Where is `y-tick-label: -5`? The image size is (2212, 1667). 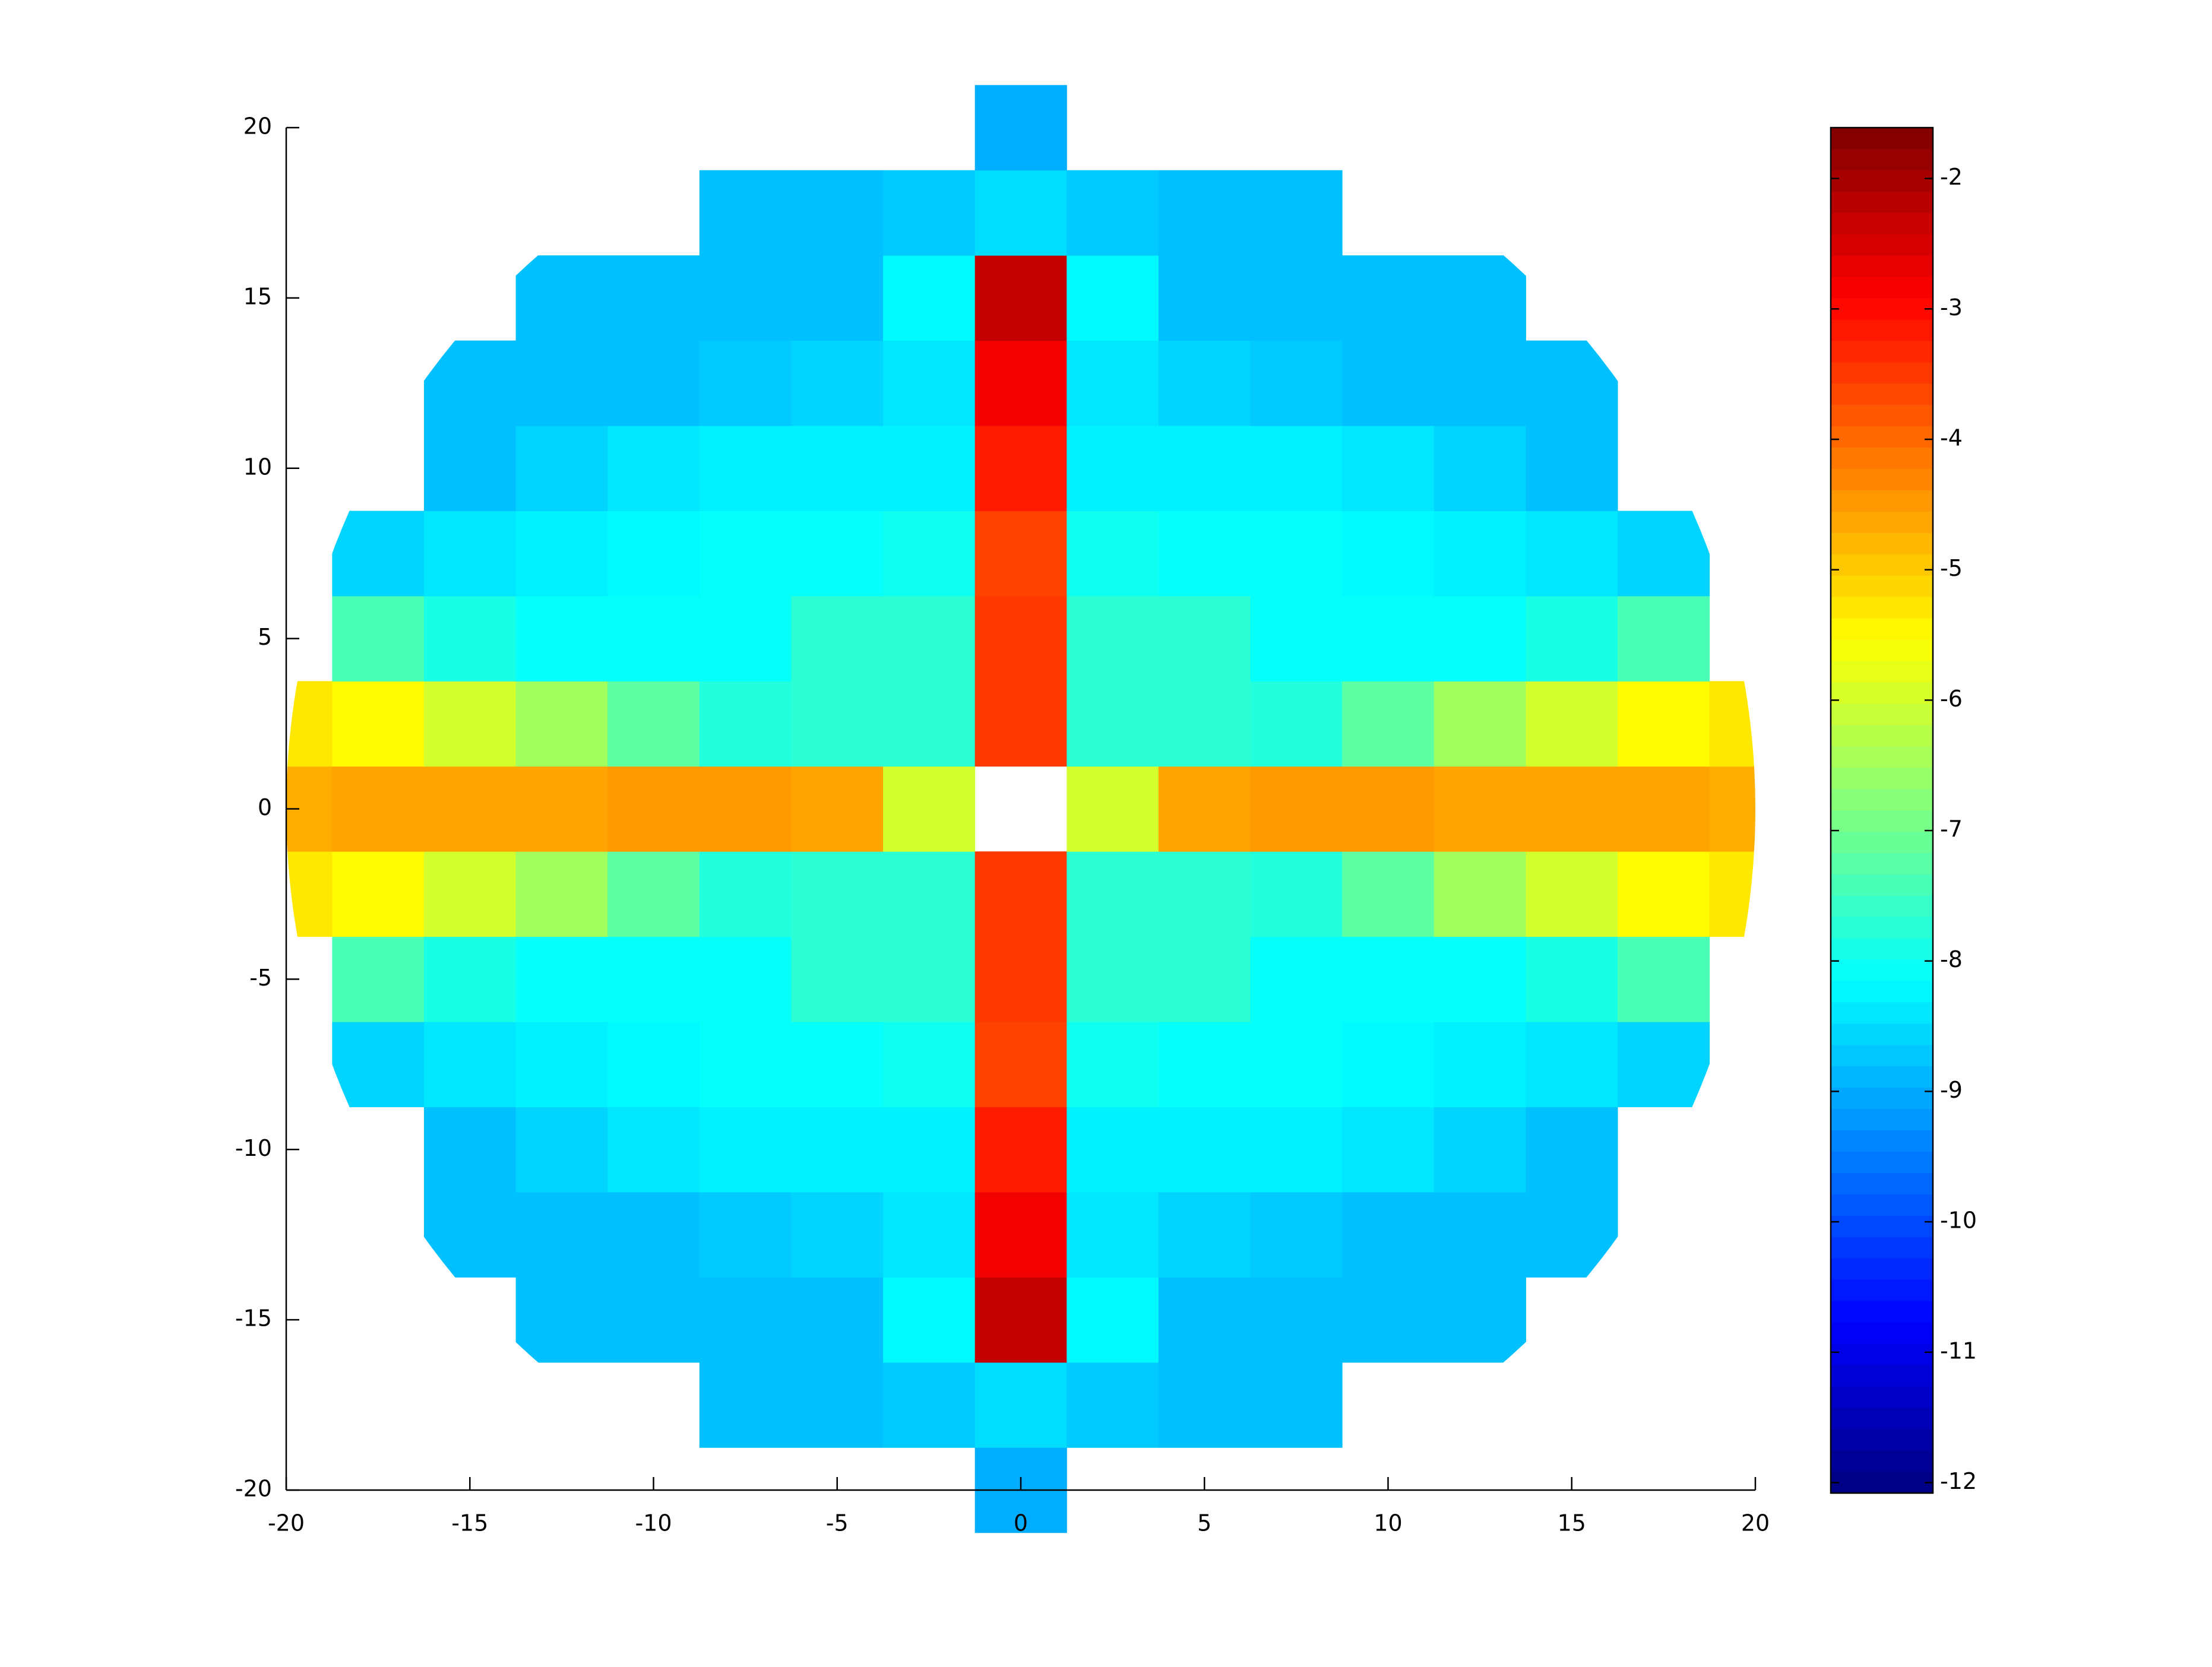
y-tick-label: -5 is located at coordinates (260, 978).